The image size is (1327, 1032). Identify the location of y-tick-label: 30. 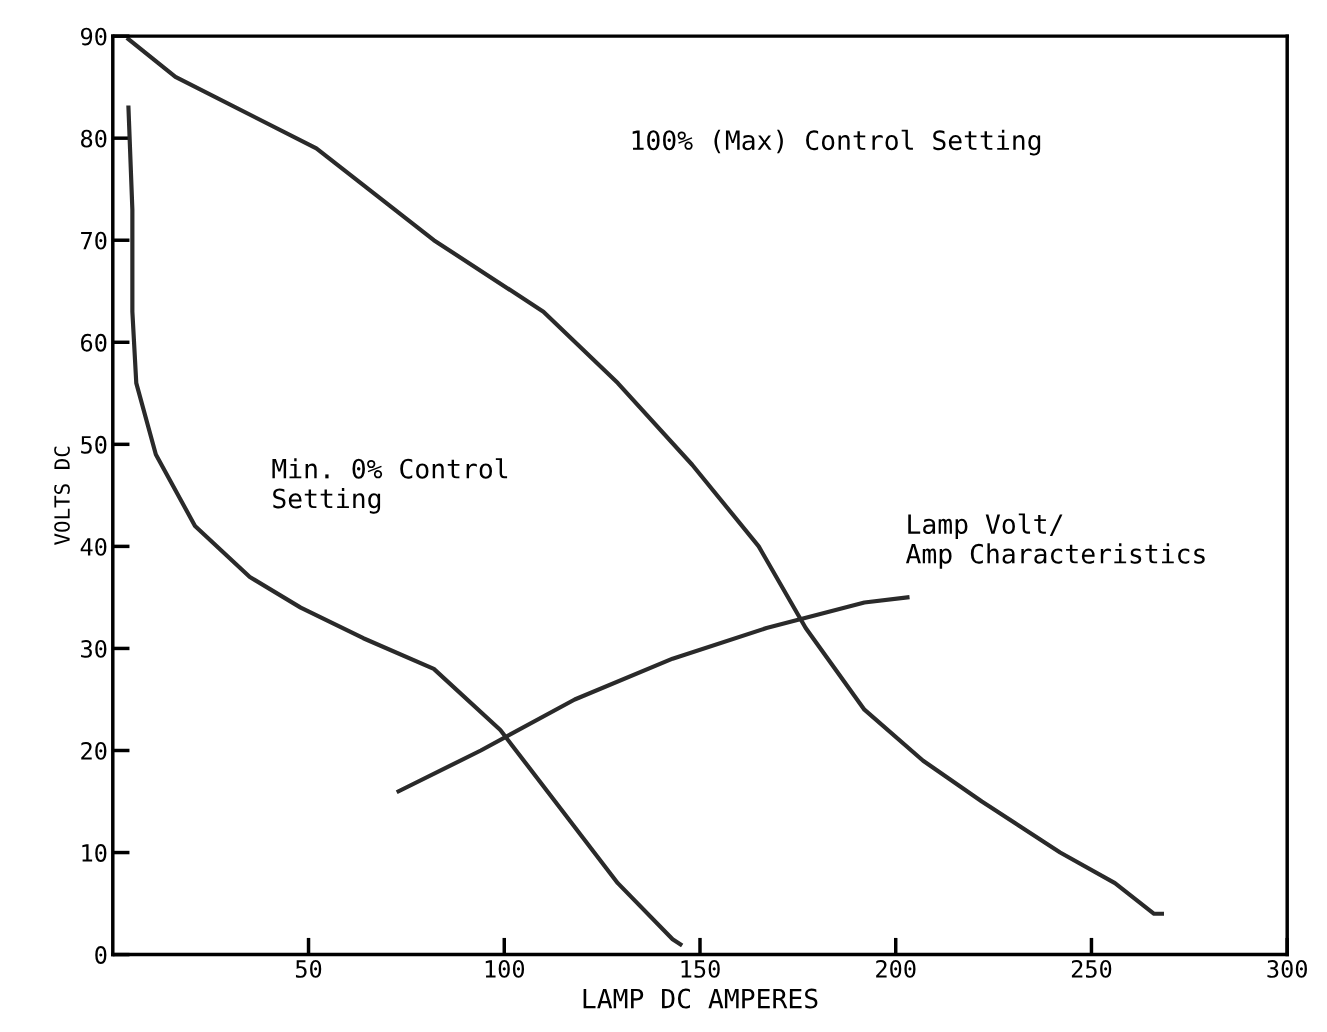
(94, 648).